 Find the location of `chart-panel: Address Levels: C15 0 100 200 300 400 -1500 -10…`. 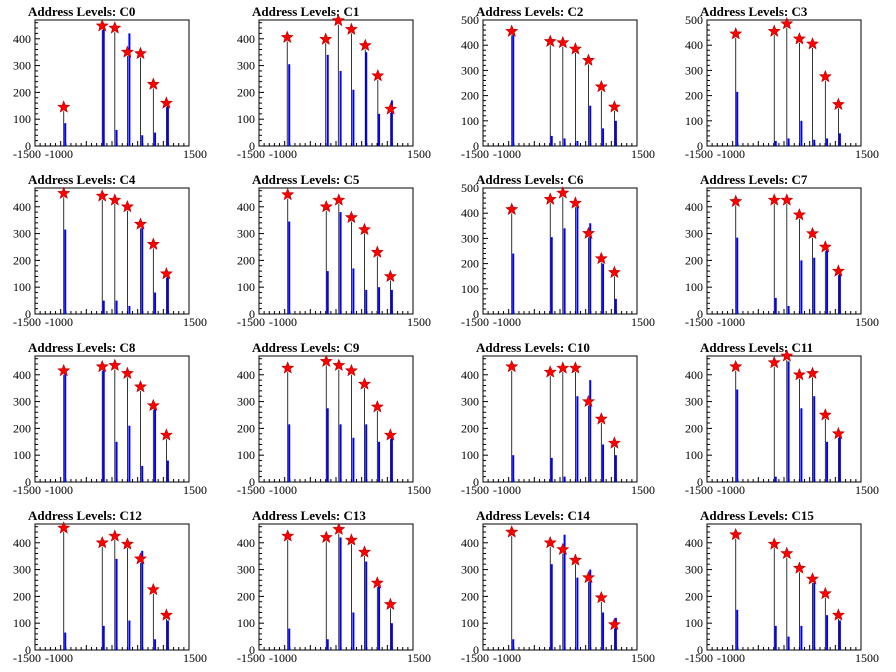

chart-panel: Address Levels: C15 0 100 200 300 400 -1500 -10… is located at coordinates (784, 588).